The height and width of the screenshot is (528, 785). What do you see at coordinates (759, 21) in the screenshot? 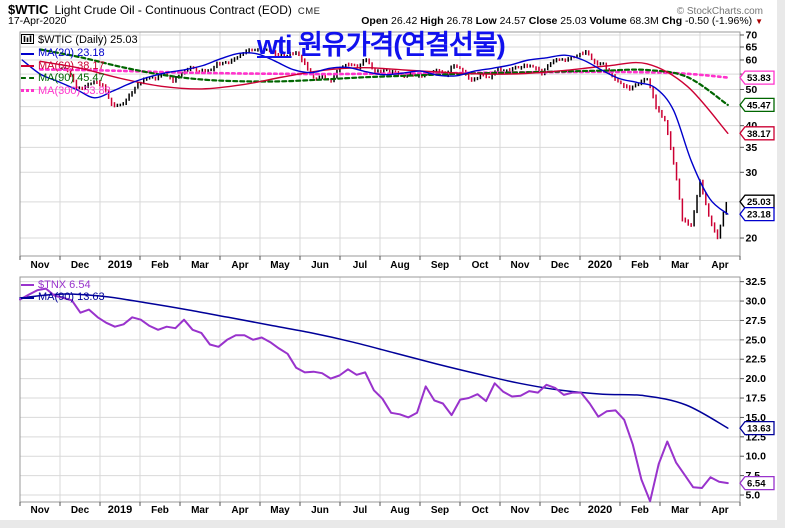
I see `change-down-triangle-icon: ▼` at bounding box center [759, 21].